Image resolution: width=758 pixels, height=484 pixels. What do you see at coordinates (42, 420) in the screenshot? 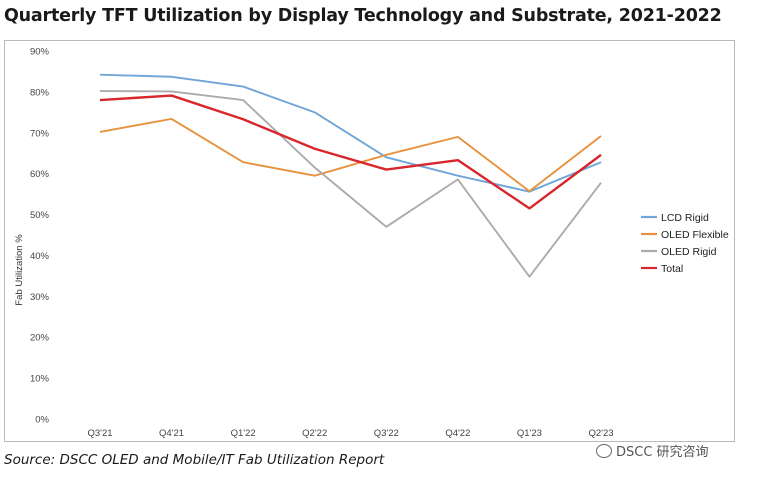
I see `y-tick-label: 0%` at bounding box center [42, 420].